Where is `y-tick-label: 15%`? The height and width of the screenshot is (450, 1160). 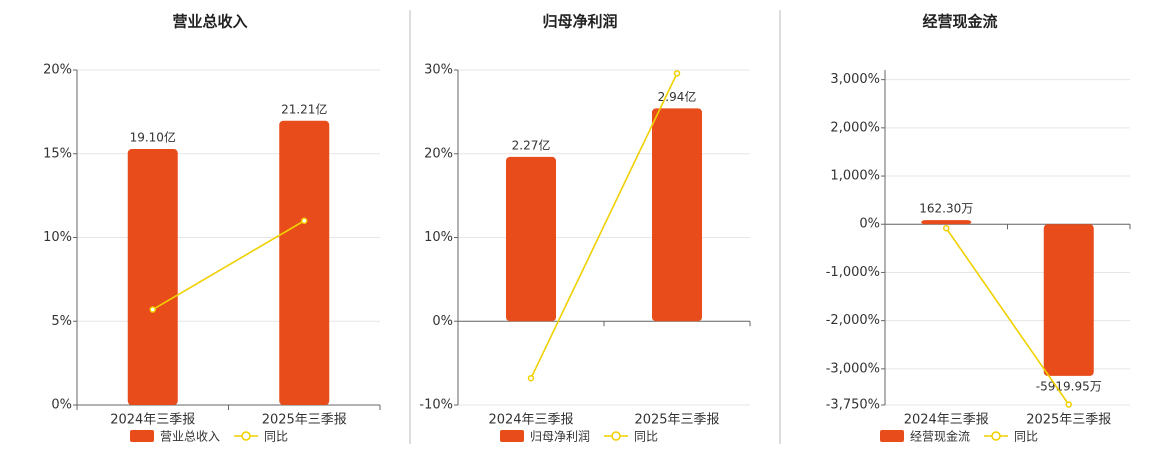 y-tick-label: 15% is located at coordinates (57, 153).